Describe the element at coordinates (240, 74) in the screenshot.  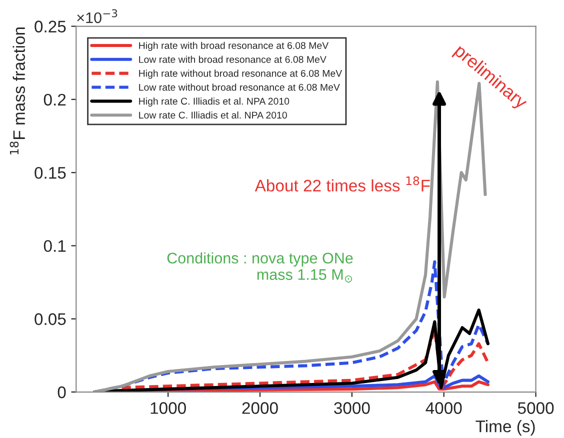
I see `legend-label: High rate without broad resonance at 6.08 MeV` at that location.